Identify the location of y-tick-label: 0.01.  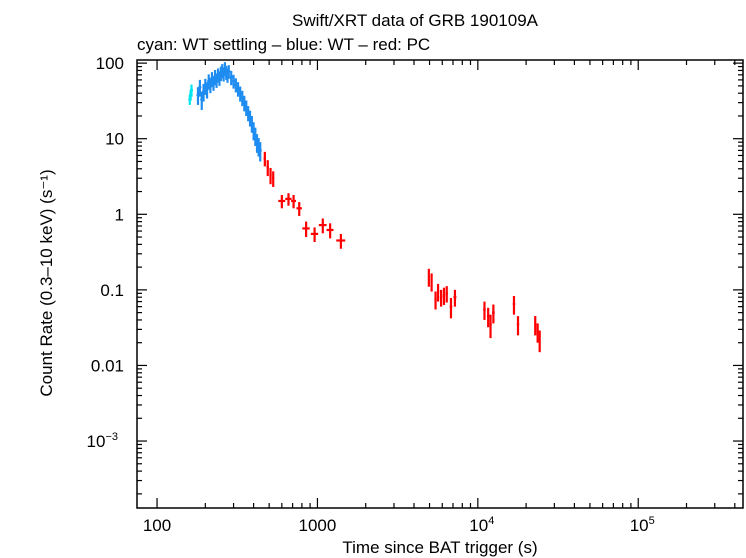
(107, 365).